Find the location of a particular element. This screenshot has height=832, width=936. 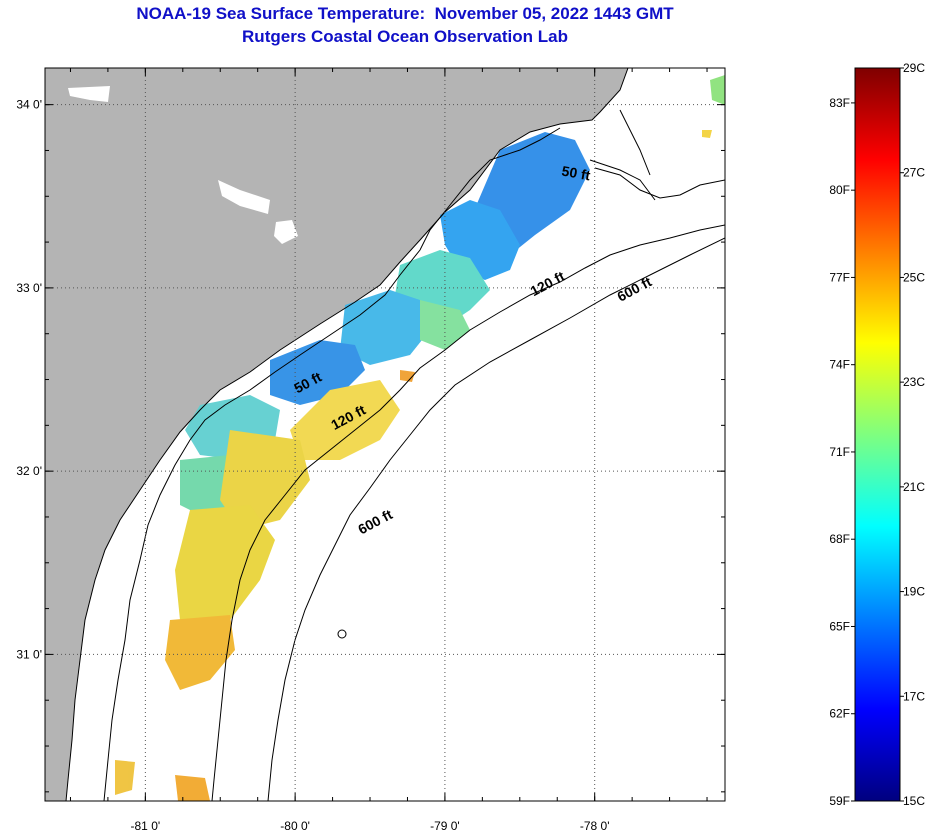

celsius-label: 17C is located at coordinates (914, 696).